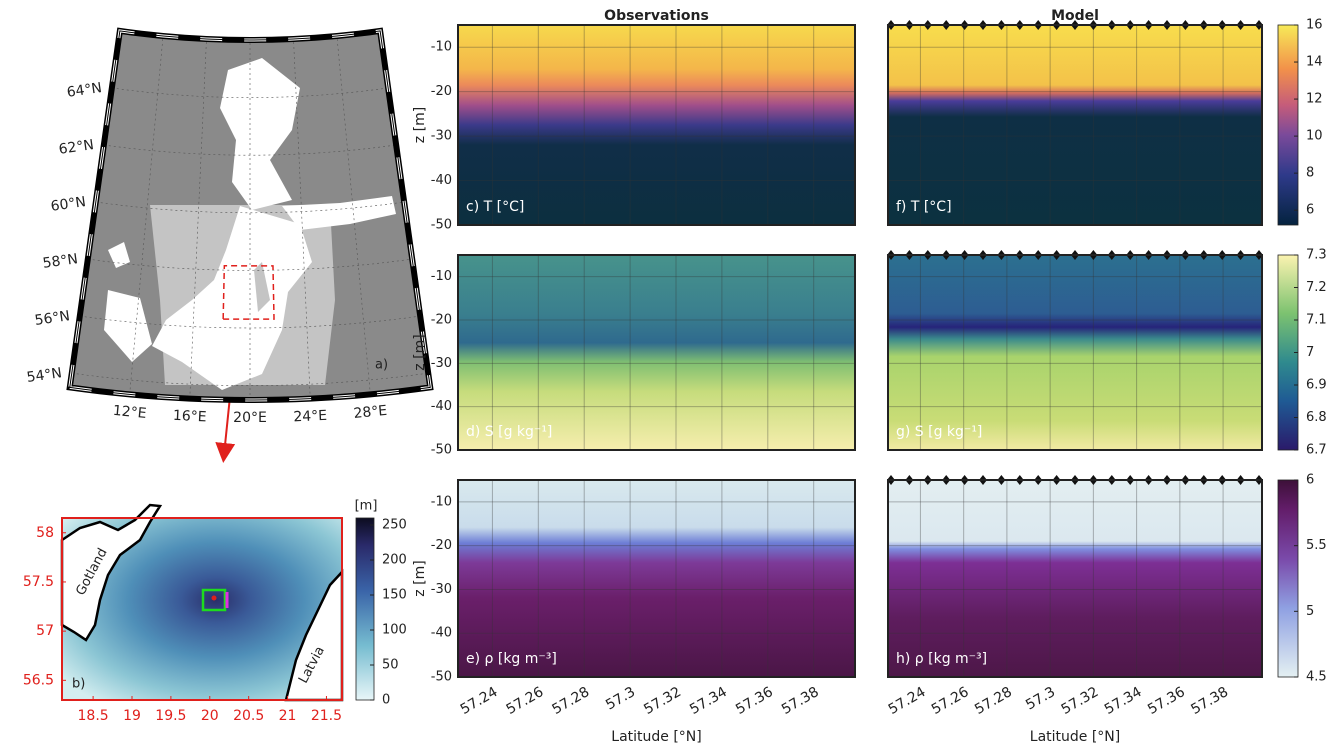 The height and width of the screenshot is (751, 1340). I want to click on x-tick-label: 20, so click(210, 716).